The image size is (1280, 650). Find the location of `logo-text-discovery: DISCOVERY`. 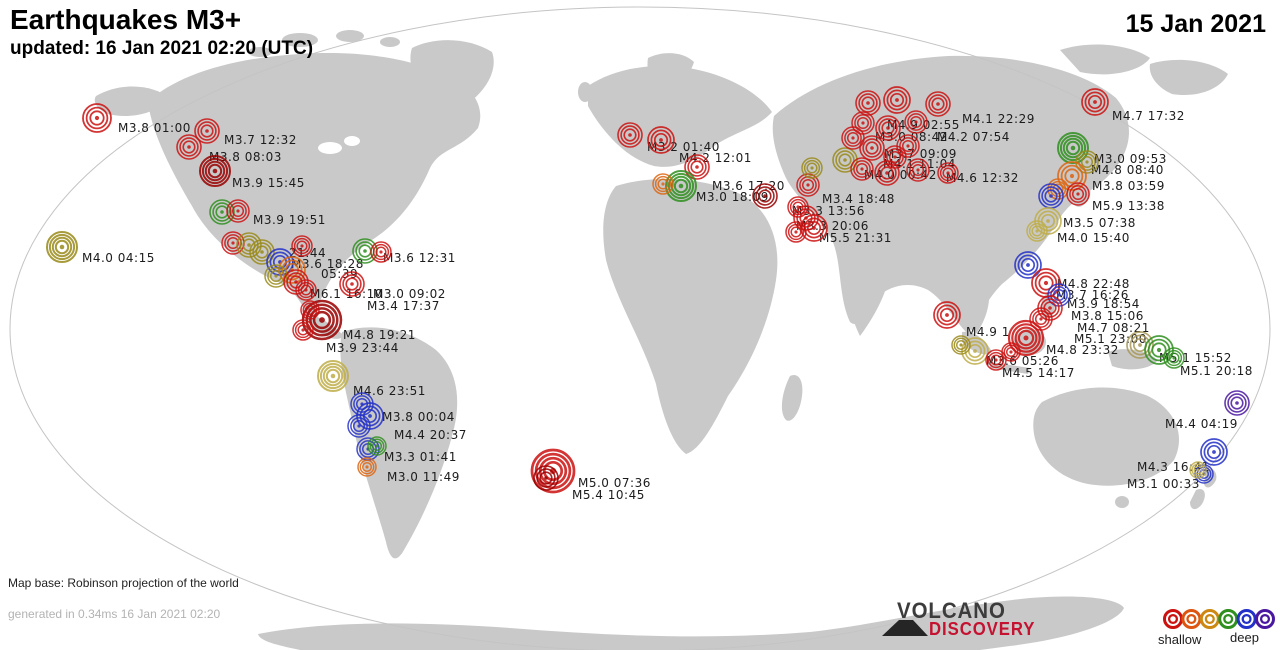

logo-text-discovery: DISCOVERY is located at coordinates (982, 629).